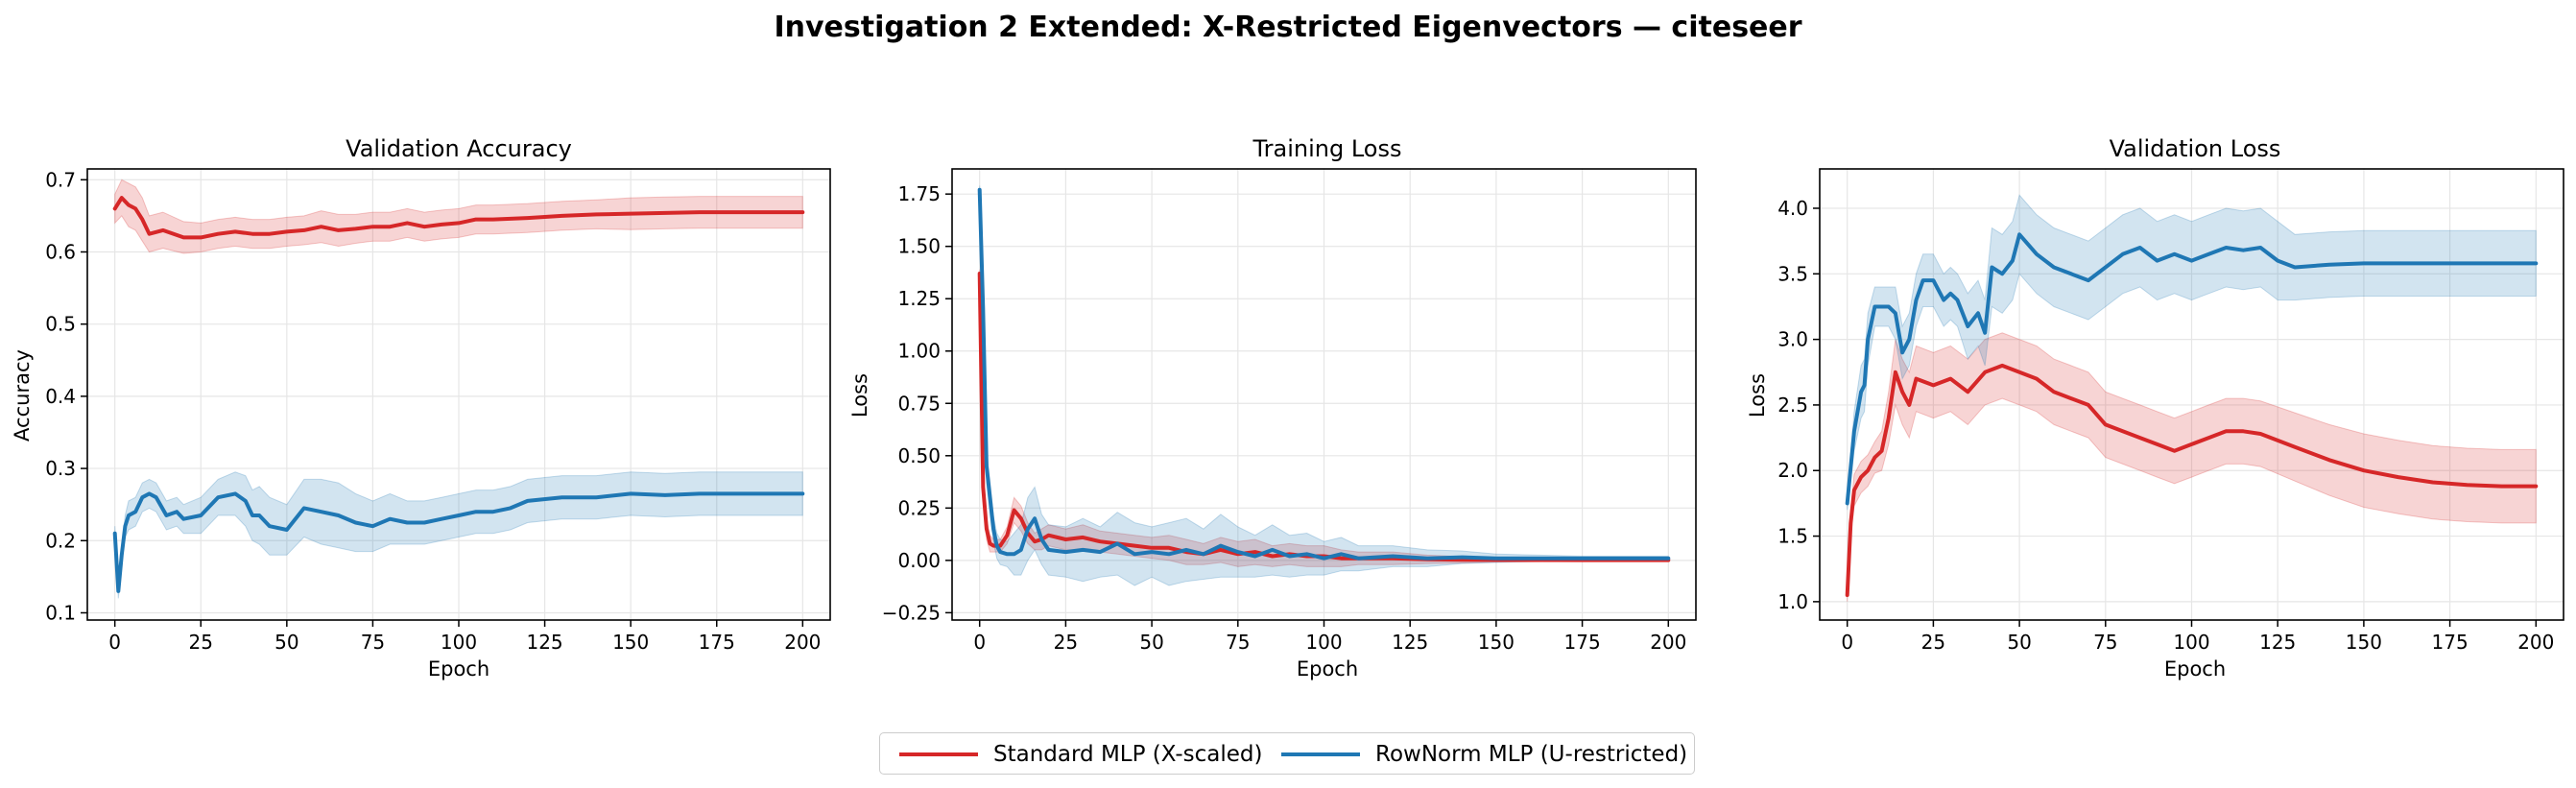 The height and width of the screenshot is (788, 2576). Describe the element at coordinates (919, 455) in the screenshot. I see `y-tick-label: 0.50` at that location.